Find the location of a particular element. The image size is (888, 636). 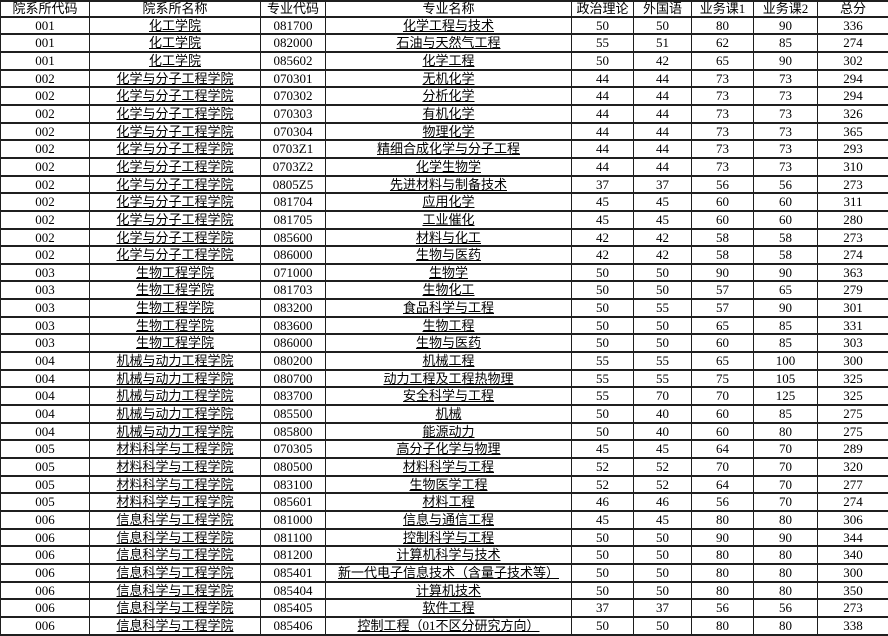

cell-dept-name: 生物工程学院 is located at coordinates (175, 325).